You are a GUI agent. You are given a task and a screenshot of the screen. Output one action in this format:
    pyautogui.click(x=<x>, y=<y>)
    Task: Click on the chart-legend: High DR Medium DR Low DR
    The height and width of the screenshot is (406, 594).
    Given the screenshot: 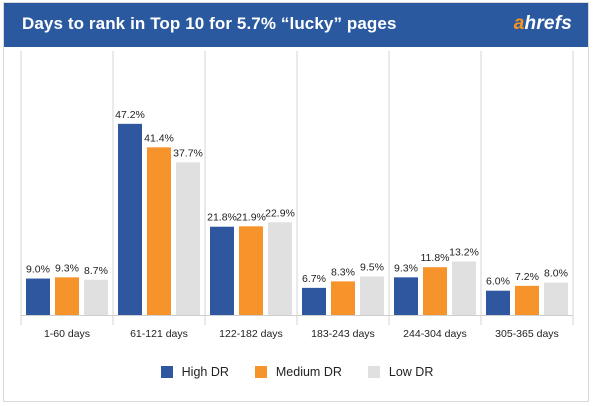 What is the action you would take?
    pyautogui.click(x=297, y=372)
    